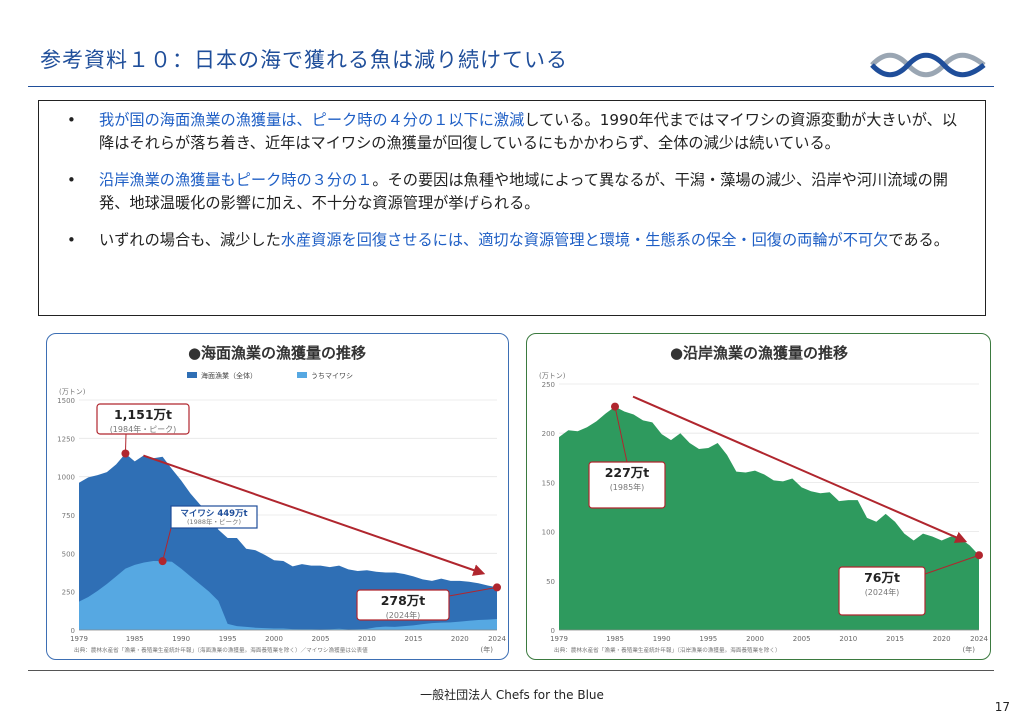 This screenshot has height=726, width=1024. What do you see at coordinates (68, 554) in the screenshot?
I see `y-tick-label: 500` at bounding box center [68, 554].